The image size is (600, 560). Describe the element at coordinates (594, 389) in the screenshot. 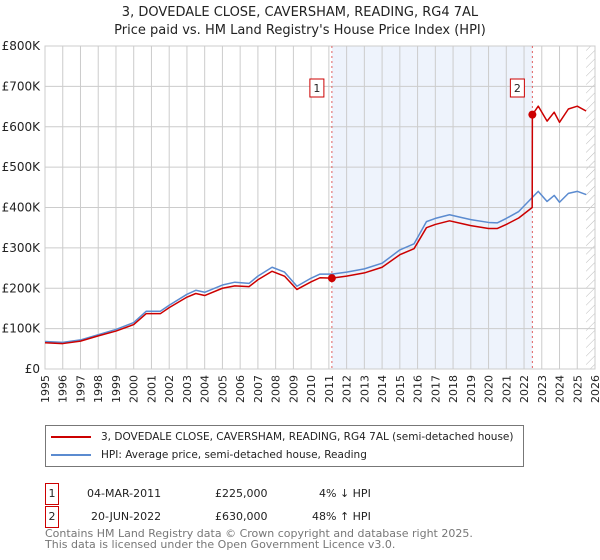

I see `x-tick-label: 2026` at that location.